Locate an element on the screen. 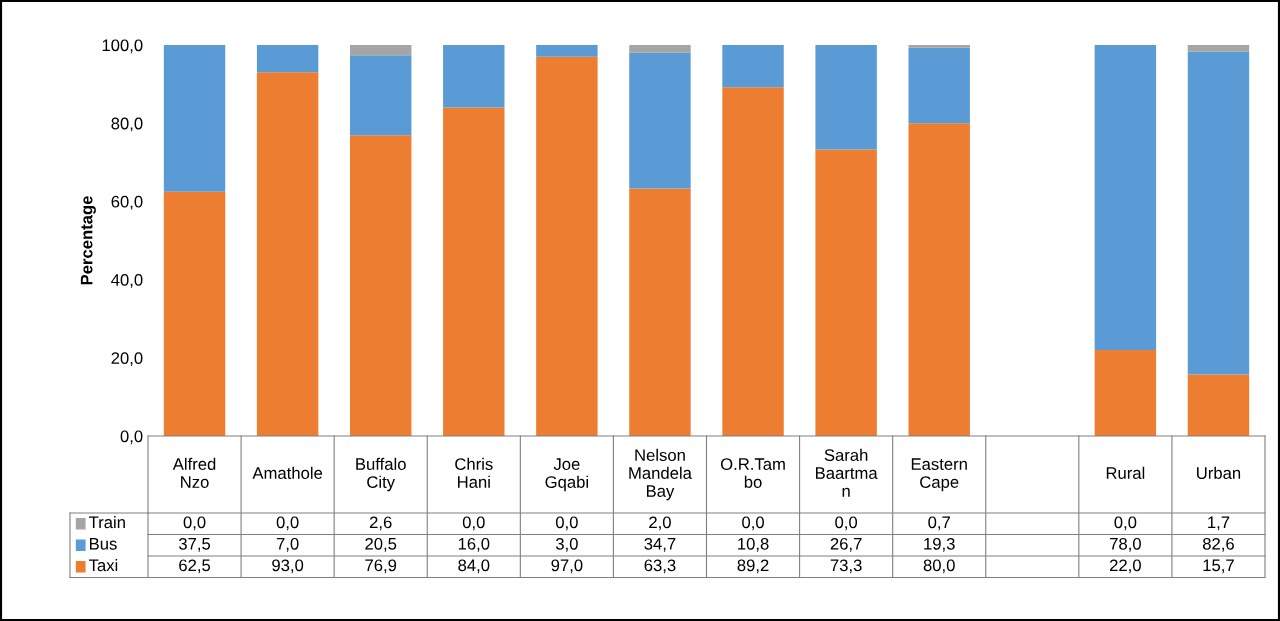 The height and width of the screenshot is (621, 1280). y-tick-label: 20,0 is located at coordinates (127, 359).